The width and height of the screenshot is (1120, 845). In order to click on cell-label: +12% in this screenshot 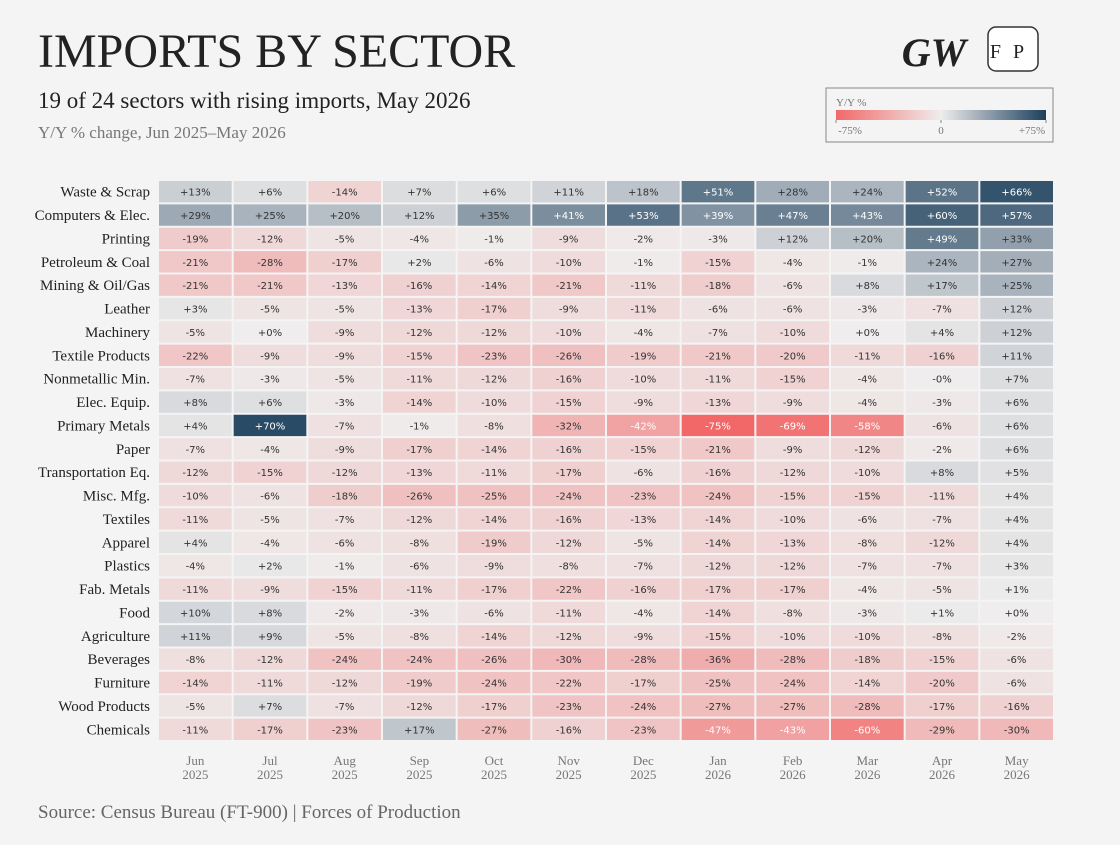, I will do `click(792, 239)`.